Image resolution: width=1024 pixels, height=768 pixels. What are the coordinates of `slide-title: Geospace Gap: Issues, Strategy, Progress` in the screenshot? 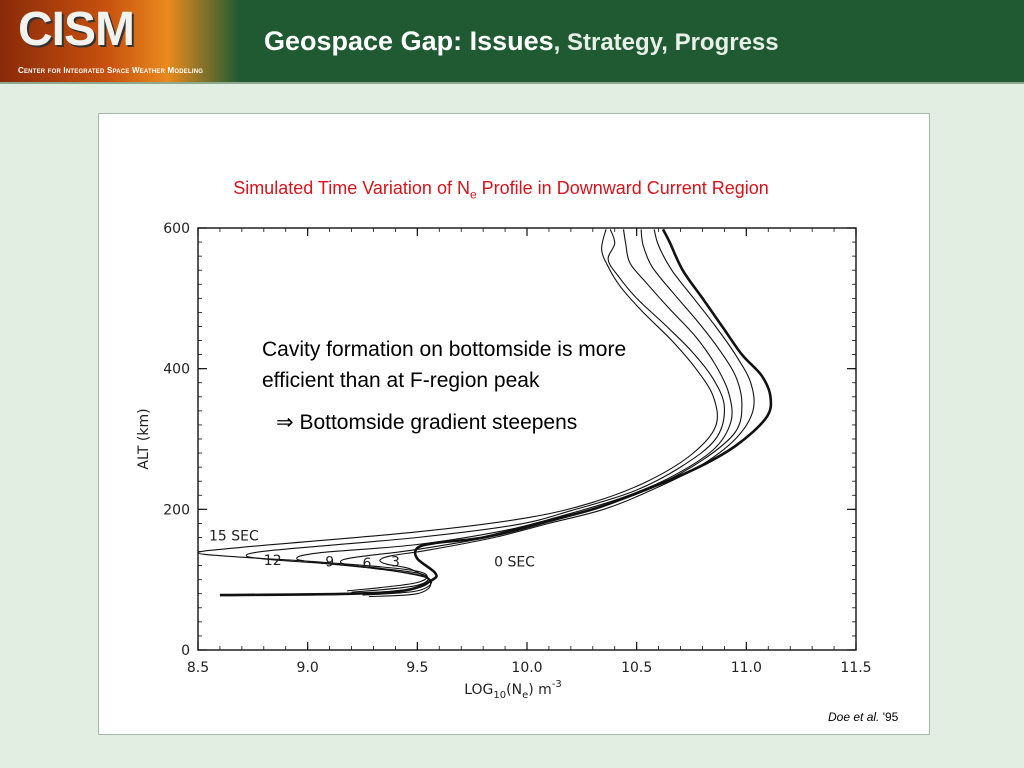 It's located at (521, 41).